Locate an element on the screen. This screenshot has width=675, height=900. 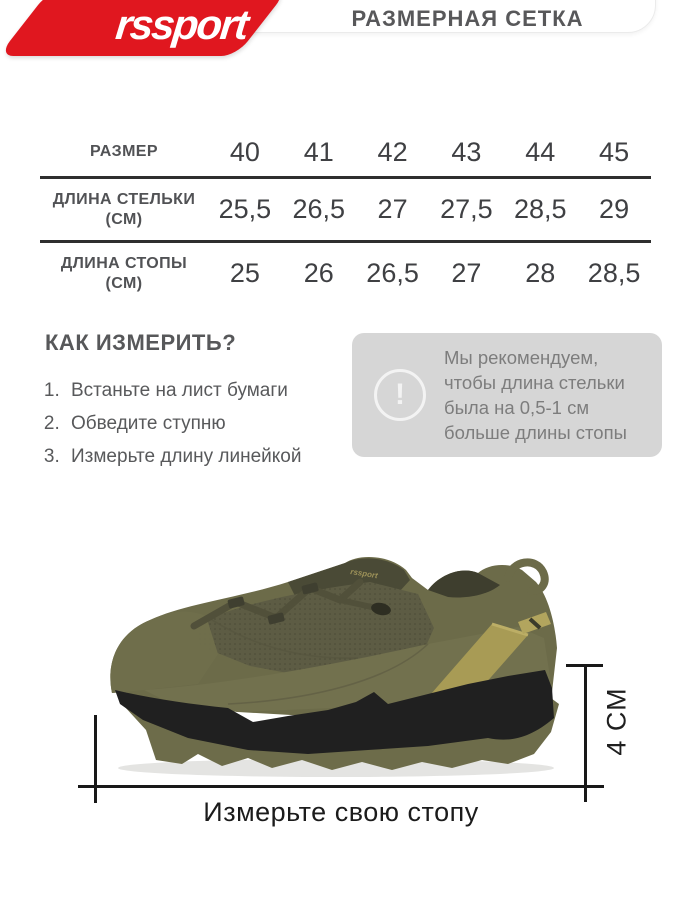
size-cell: 42 is located at coordinates (392, 151).